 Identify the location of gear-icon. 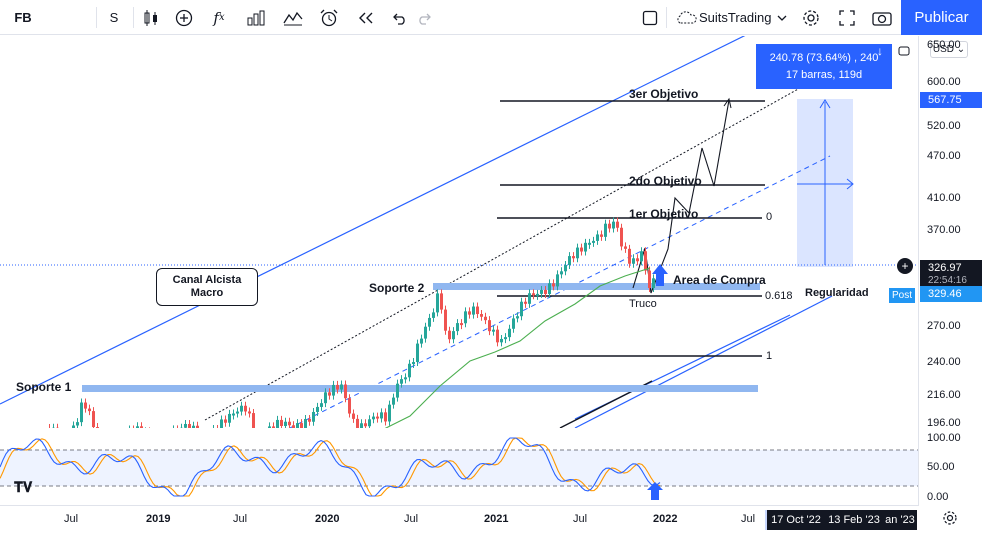
(811, 17).